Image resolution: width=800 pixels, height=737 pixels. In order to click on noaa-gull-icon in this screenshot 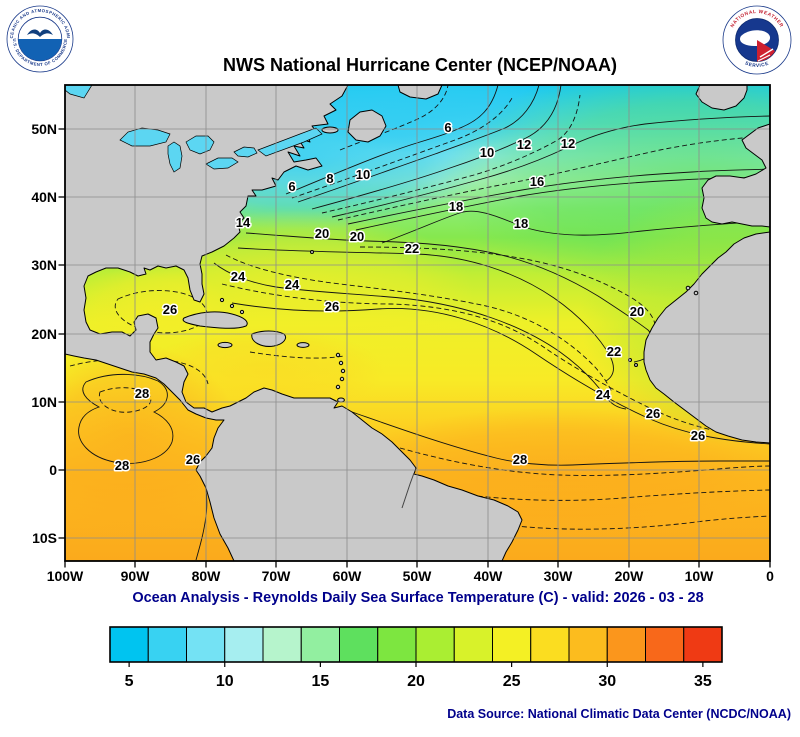, I will do `click(40, 33)`.